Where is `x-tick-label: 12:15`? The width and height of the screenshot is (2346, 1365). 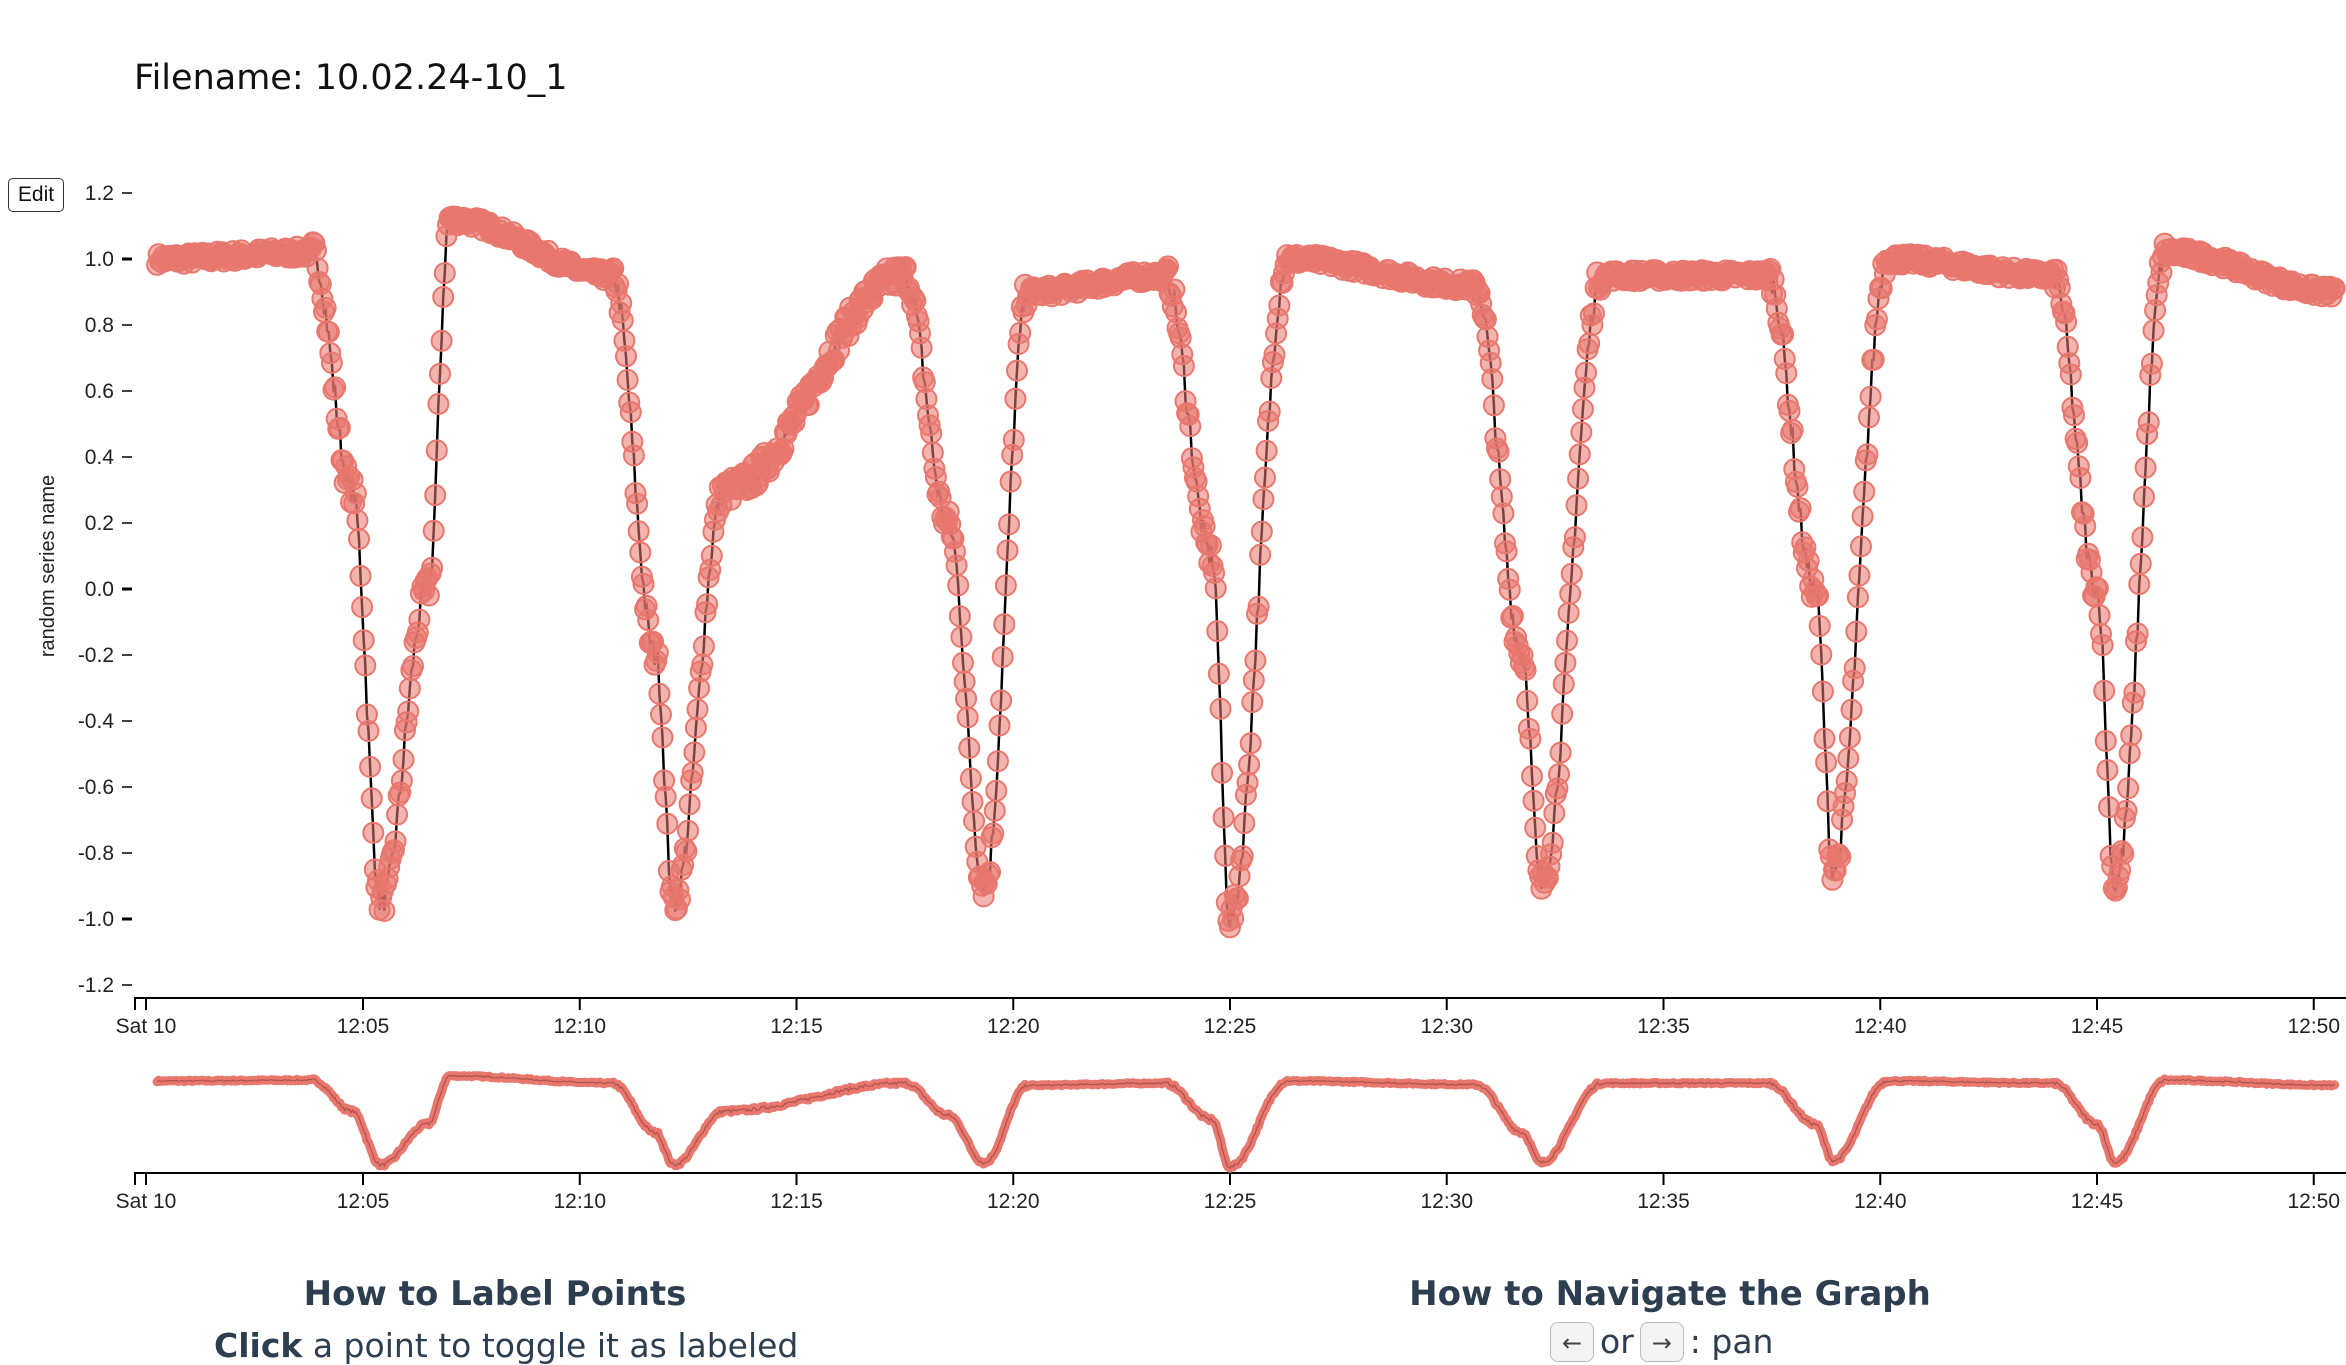 x-tick-label: 12:15 is located at coordinates (796, 1201).